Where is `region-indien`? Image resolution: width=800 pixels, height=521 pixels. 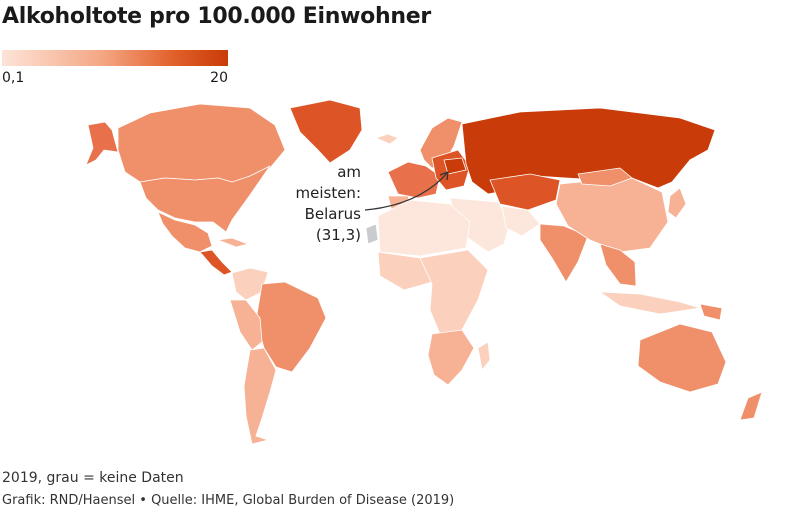
region-indien is located at coordinates (564, 253).